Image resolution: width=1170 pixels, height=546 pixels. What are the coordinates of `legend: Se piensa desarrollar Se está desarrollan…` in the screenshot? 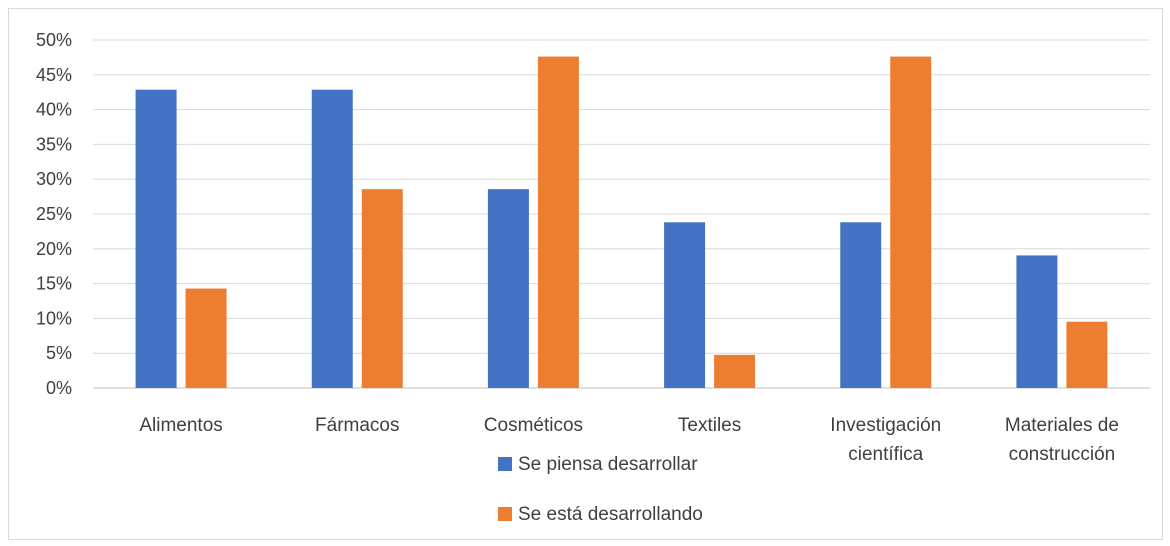 It's located at (600, 489).